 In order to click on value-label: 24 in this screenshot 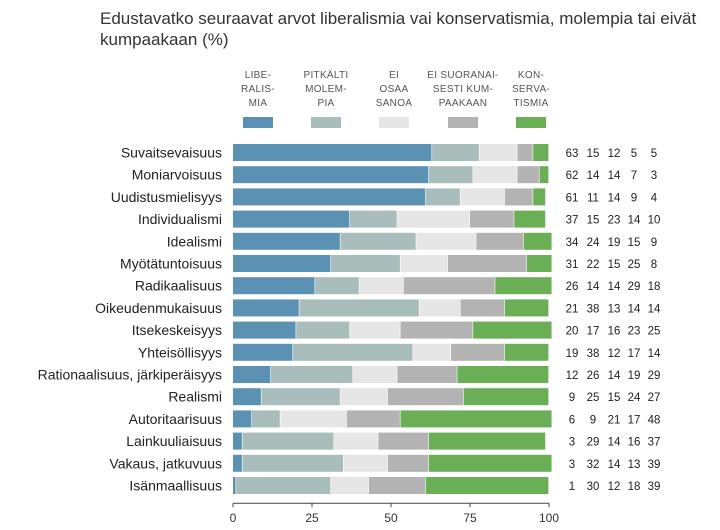, I will do `click(593, 243)`.